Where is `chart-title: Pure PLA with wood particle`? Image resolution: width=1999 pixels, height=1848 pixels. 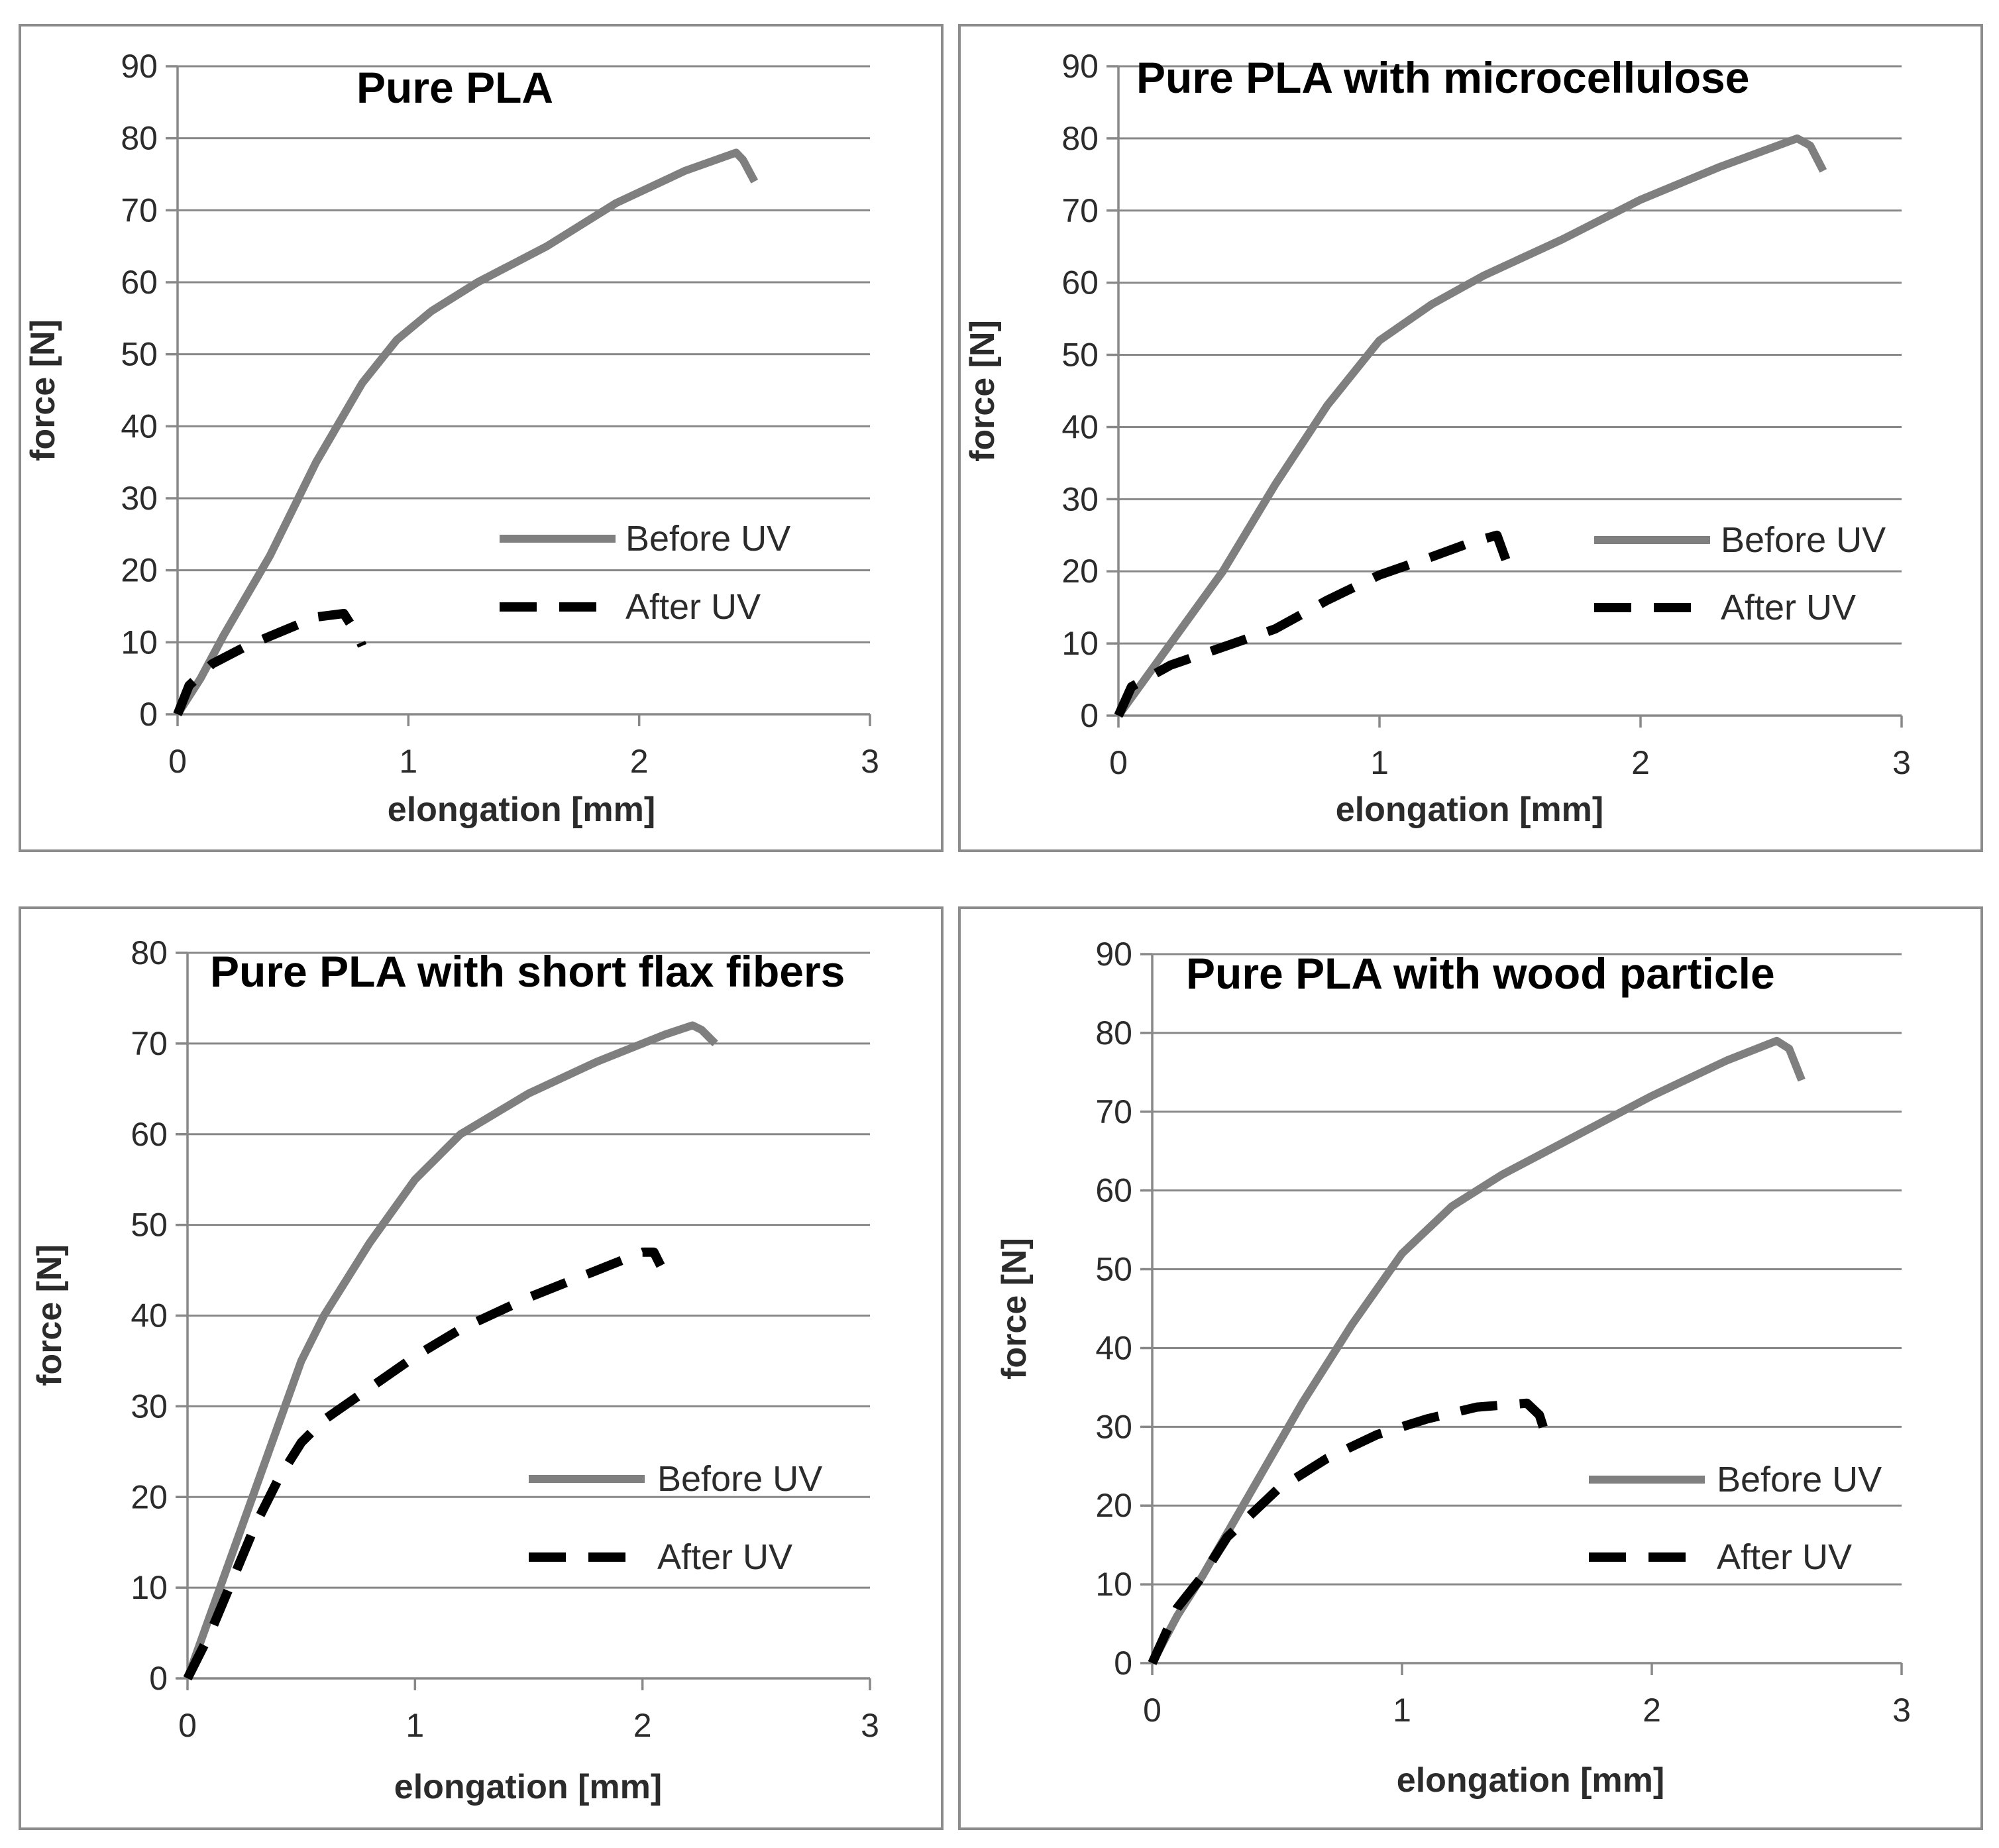 chart-title: Pure PLA with wood particle is located at coordinates (1480, 973).